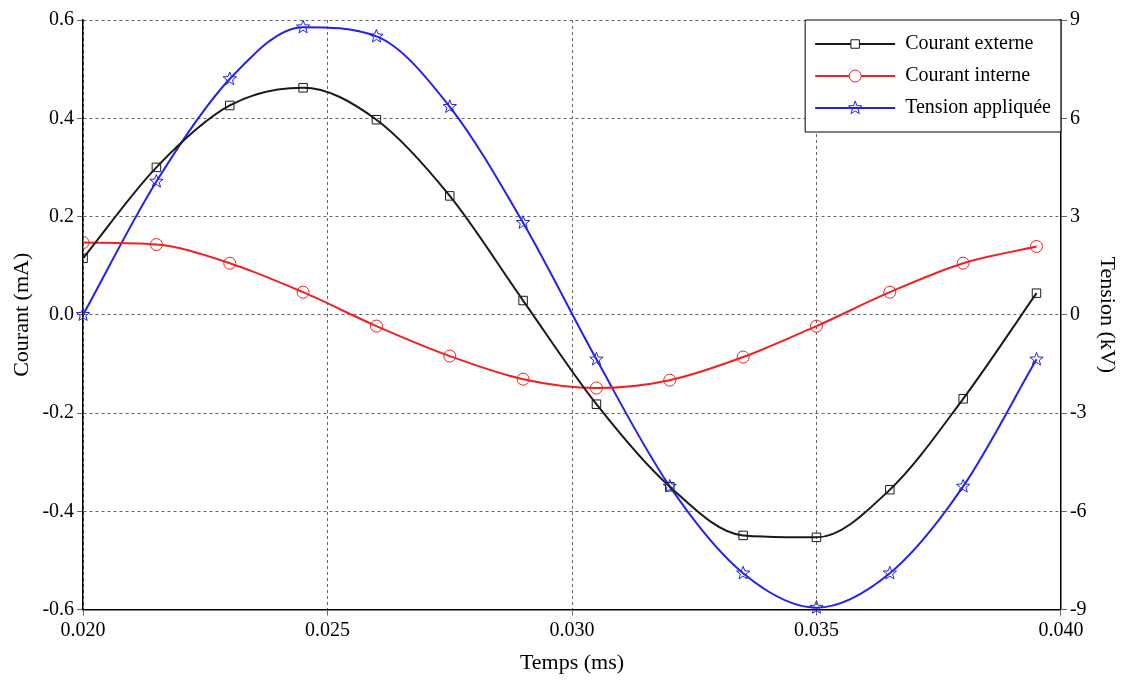 The image size is (1134, 685). Describe the element at coordinates (1078, 411) in the screenshot. I see `y2-tick-label: -3` at that location.